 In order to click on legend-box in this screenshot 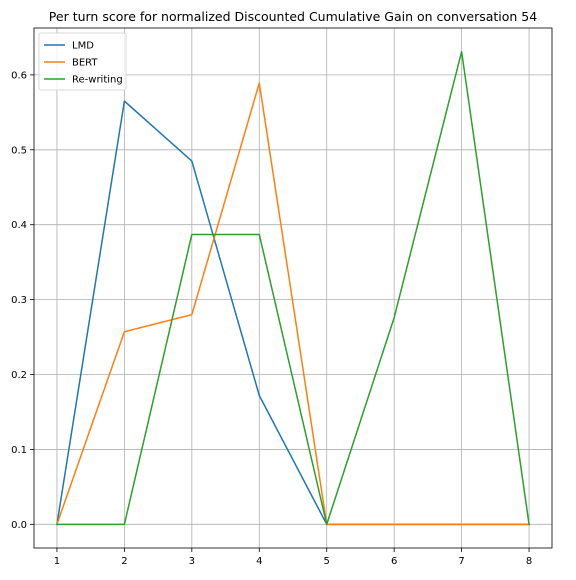, I will do `click(82, 61)`.